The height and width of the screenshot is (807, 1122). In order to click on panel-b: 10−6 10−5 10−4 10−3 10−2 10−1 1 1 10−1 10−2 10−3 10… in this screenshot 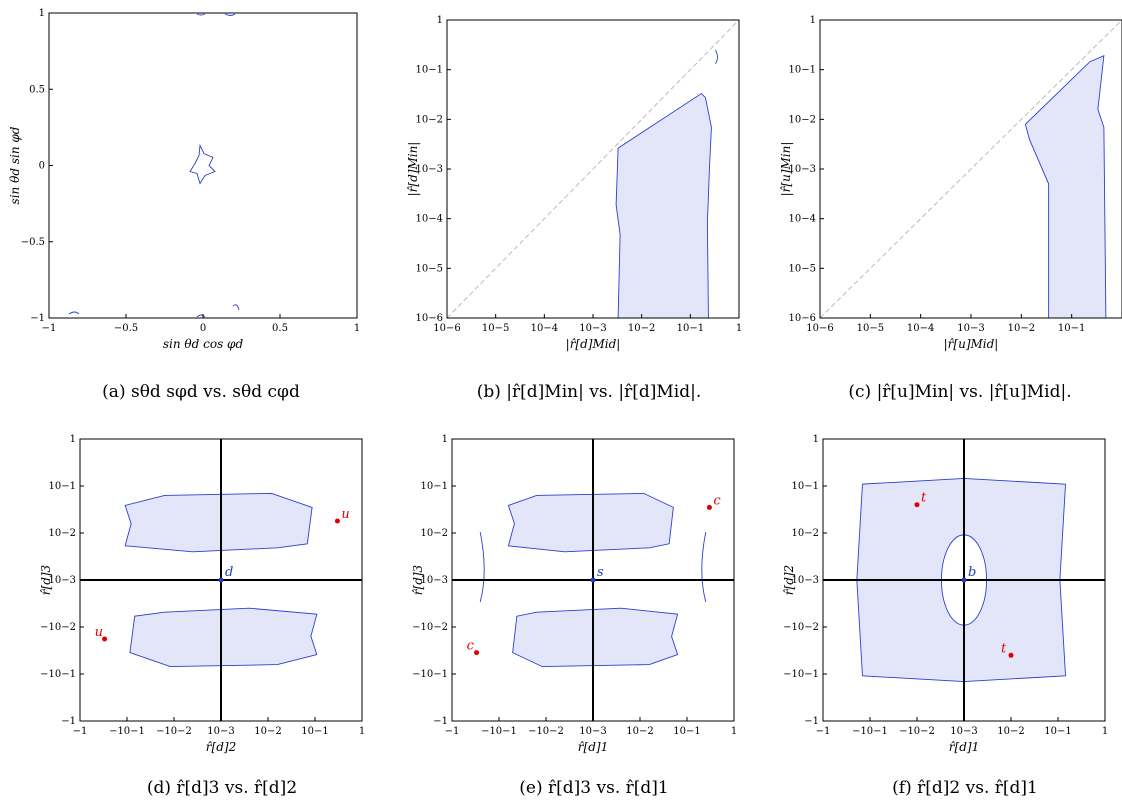, I will do `click(574, 208)`.